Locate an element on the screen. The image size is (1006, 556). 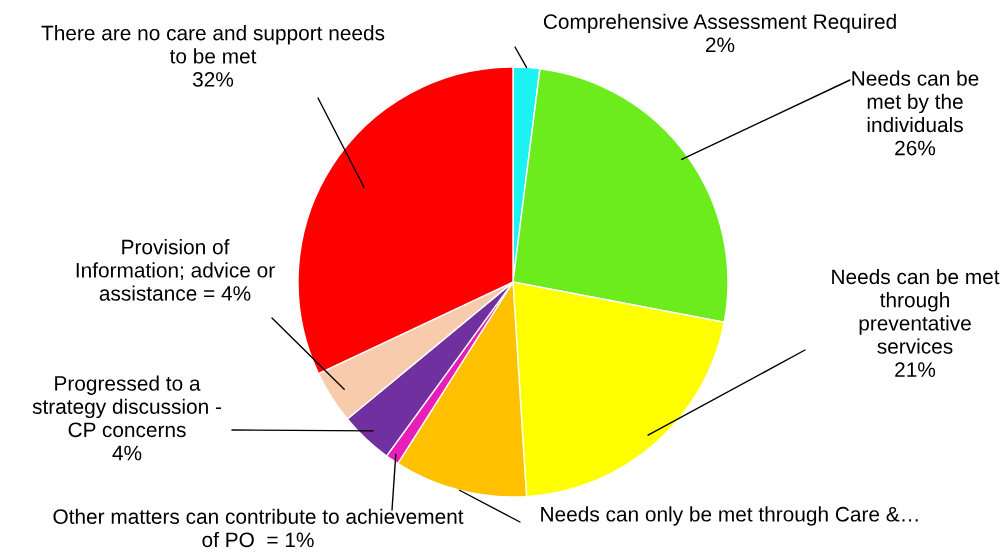
slice-label: Provision of Information; advice or assistance = 4% is located at coordinates (175, 270).